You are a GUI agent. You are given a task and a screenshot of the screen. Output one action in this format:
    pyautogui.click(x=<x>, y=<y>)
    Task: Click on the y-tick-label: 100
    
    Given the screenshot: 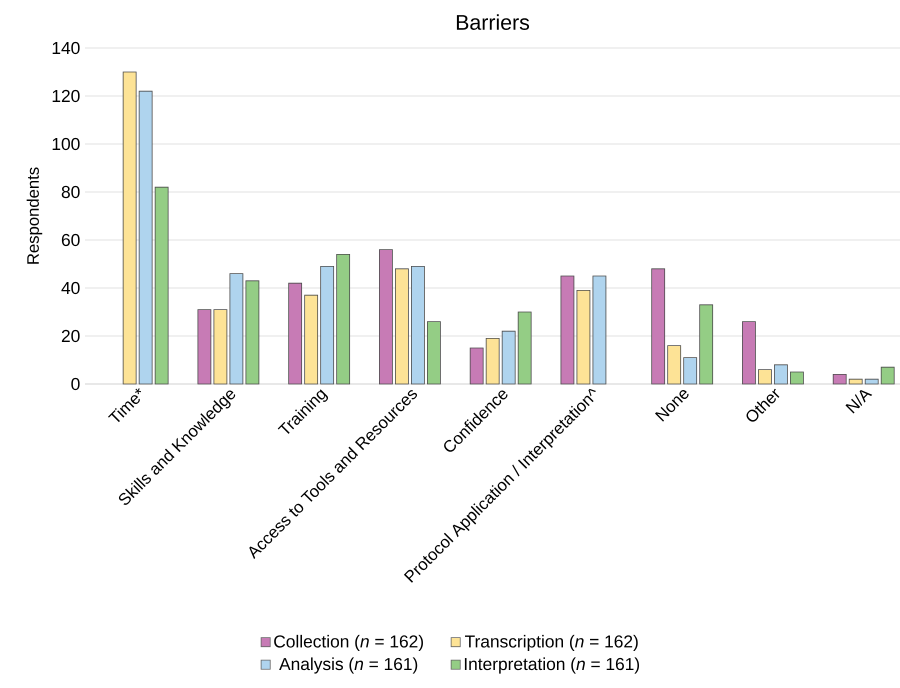 What is the action you would take?
    pyautogui.click(x=66, y=144)
    